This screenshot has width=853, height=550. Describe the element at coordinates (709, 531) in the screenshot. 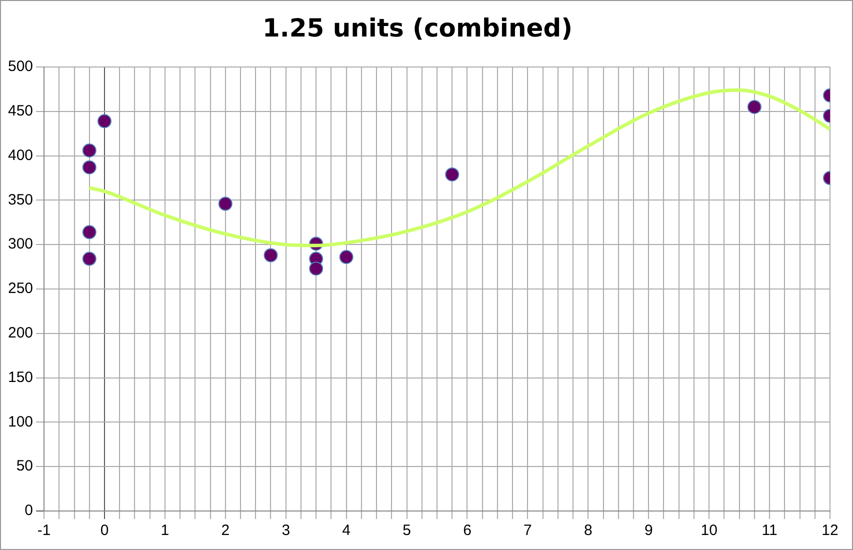

I see `x-tick-label: 10` at that location.